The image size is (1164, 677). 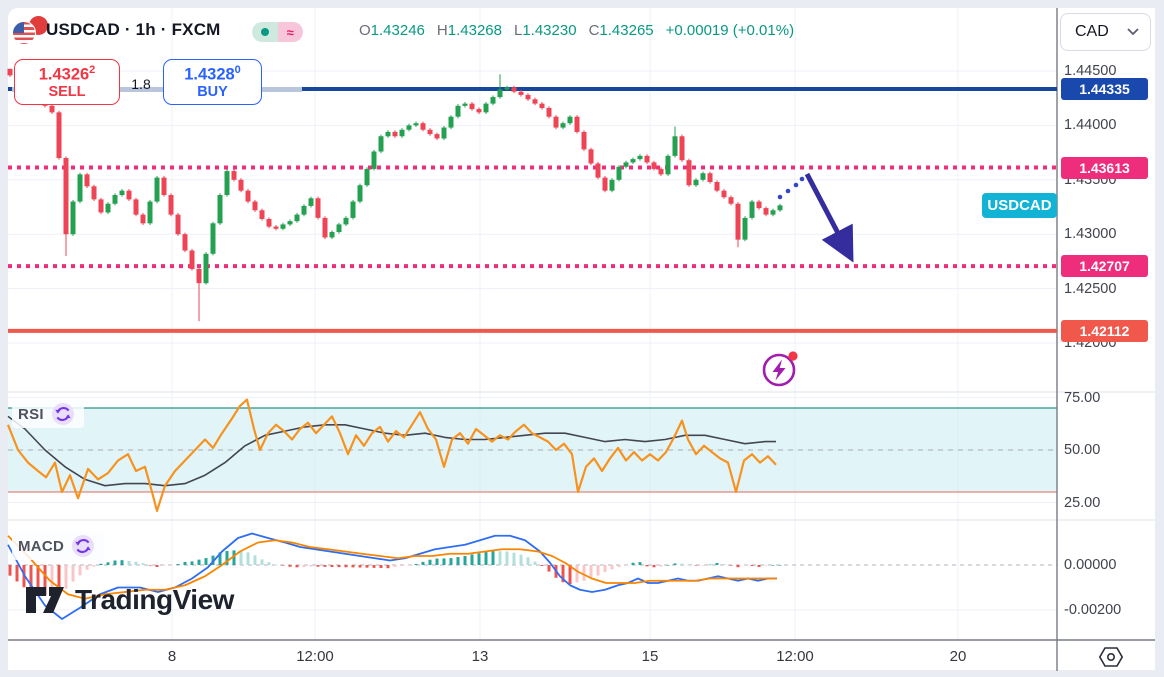 I want to click on approx-icon: ≈, so click(x=290, y=32).